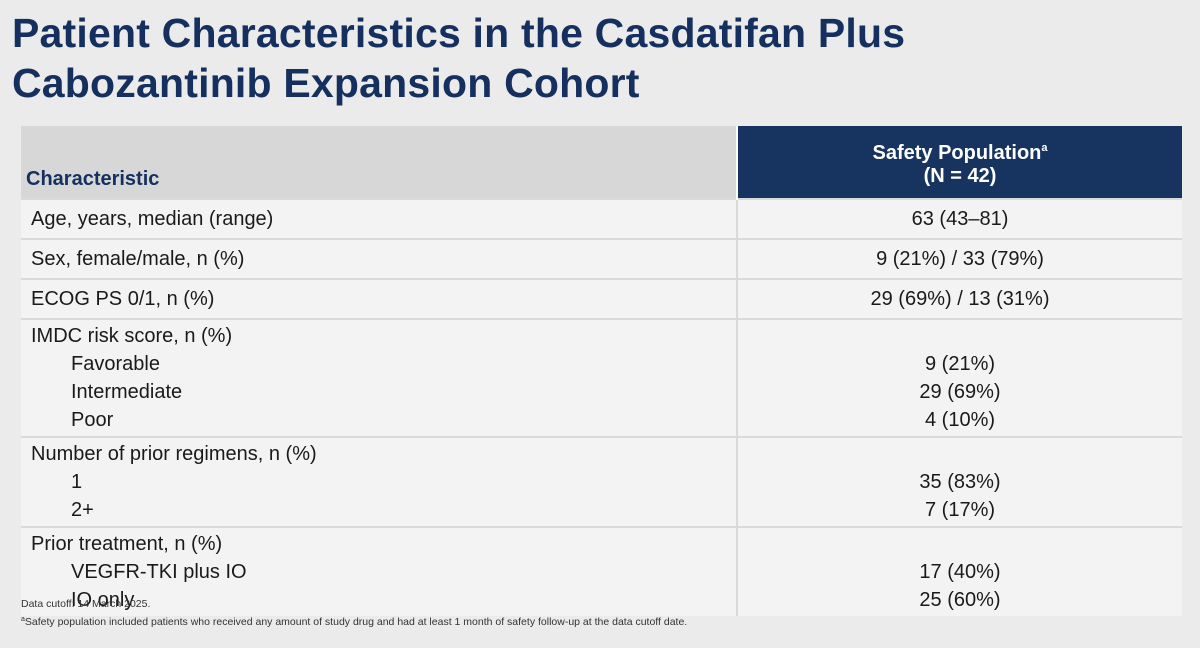  I want to click on row-value: 9 (21%) / 33 (79%), so click(959, 258).